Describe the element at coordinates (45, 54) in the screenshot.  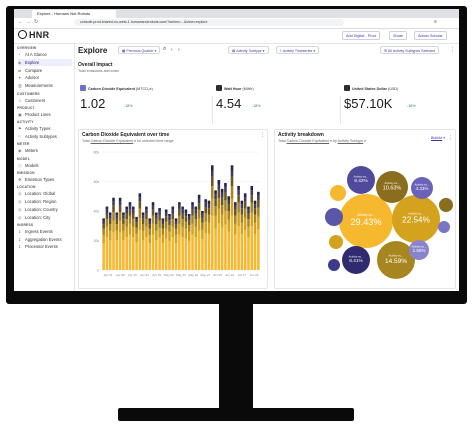
I see `sidebar-item-at-a-glance: ◔ At A Glance` at that location.